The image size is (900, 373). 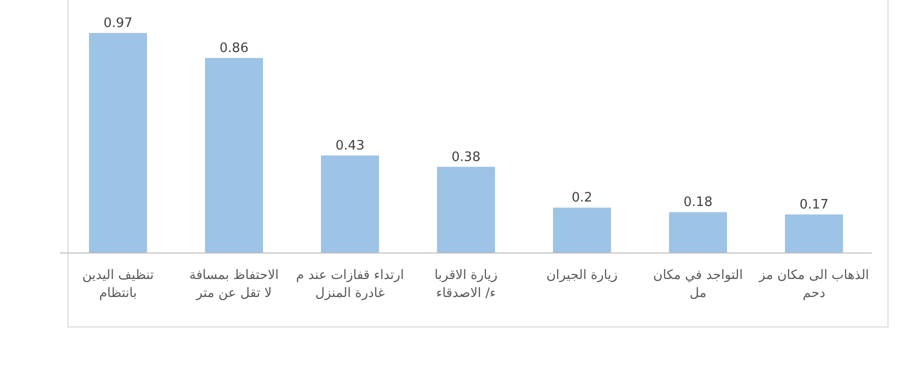 I want to click on data-label: 0.38, so click(x=466, y=157).